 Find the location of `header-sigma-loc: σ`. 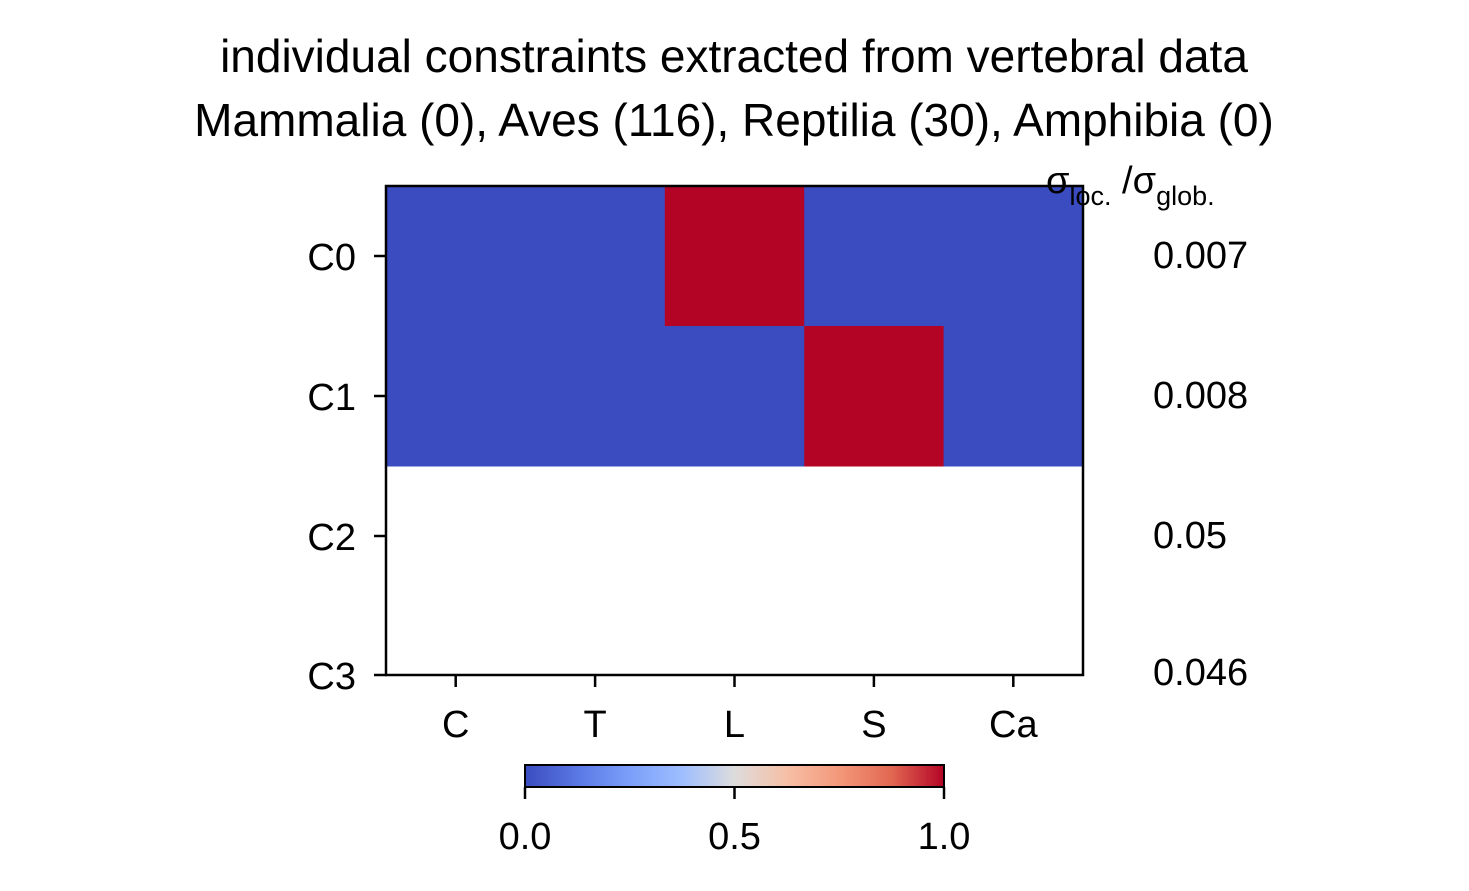

header-sigma-loc: σ is located at coordinates (1057, 181).